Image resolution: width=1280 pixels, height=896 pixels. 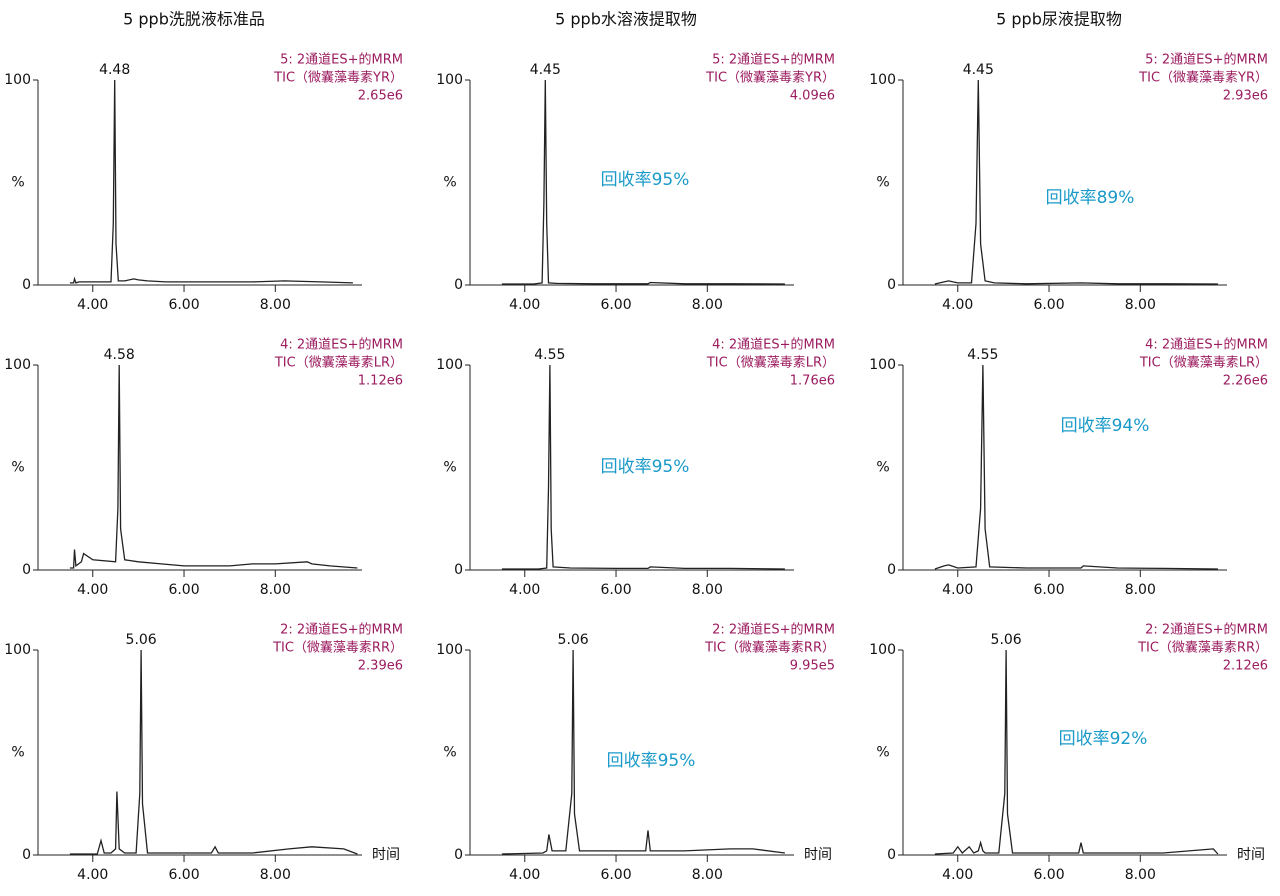 What do you see at coordinates (1245, 666) in the screenshot?
I see `trace-info: 2.12e6` at bounding box center [1245, 666].